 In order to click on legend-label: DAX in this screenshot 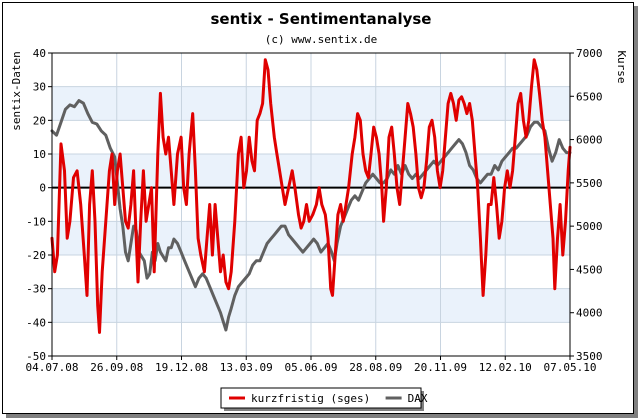, I will do `click(418, 398)`.